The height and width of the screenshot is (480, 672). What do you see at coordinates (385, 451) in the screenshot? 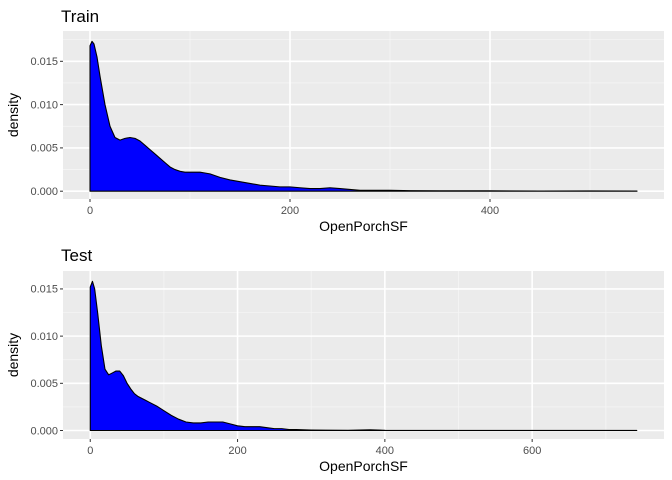
I see `chart-2-xtick-label: 400` at bounding box center [385, 451].